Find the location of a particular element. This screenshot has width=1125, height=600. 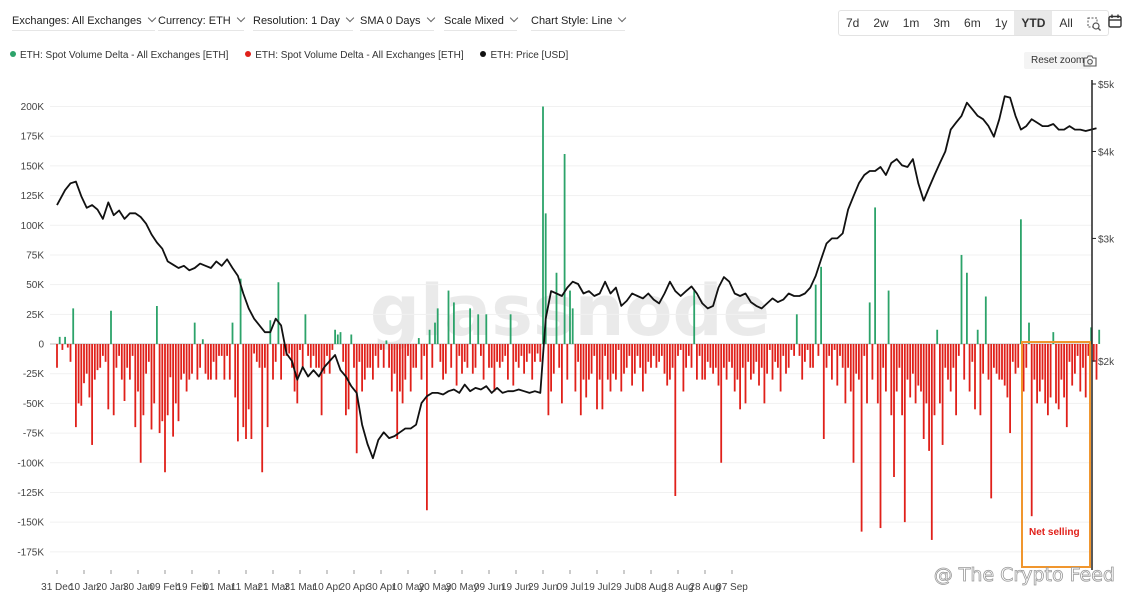

range-2w: 2w is located at coordinates (881, 23).